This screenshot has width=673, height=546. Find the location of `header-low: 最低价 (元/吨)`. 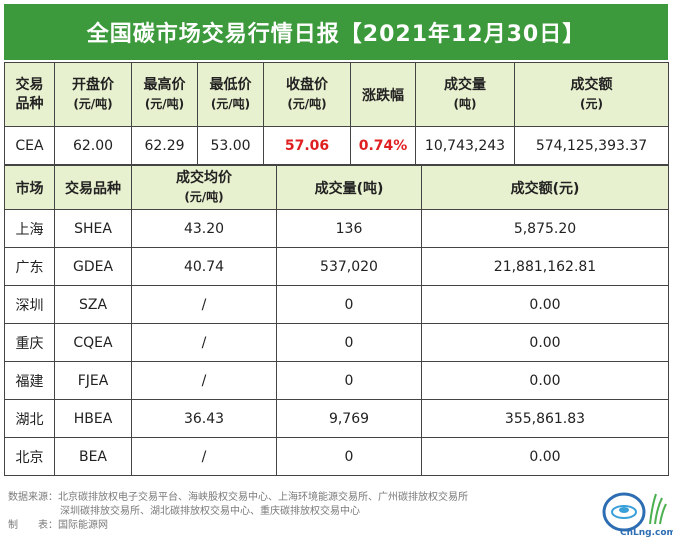

header-low: 最低价 (元/吨) is located at coordinates (230, 94).